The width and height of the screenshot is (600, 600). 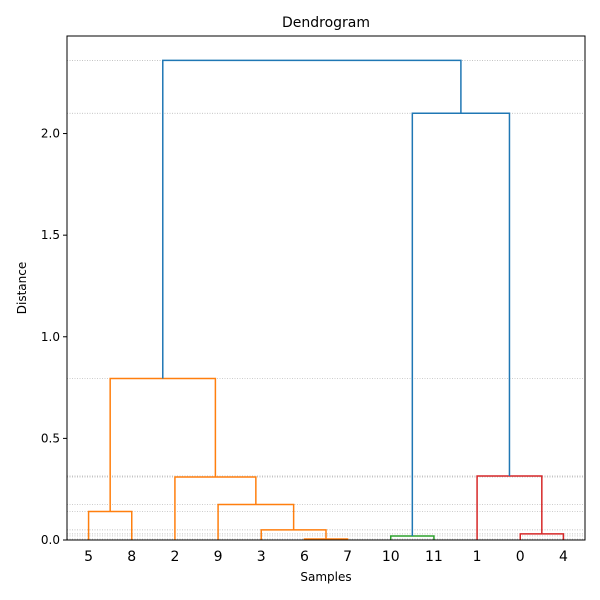 What do you see at coordinates (391, 557) in the screenshot?
I see `x-tick-label: 10` at bounding box center [391, 557].